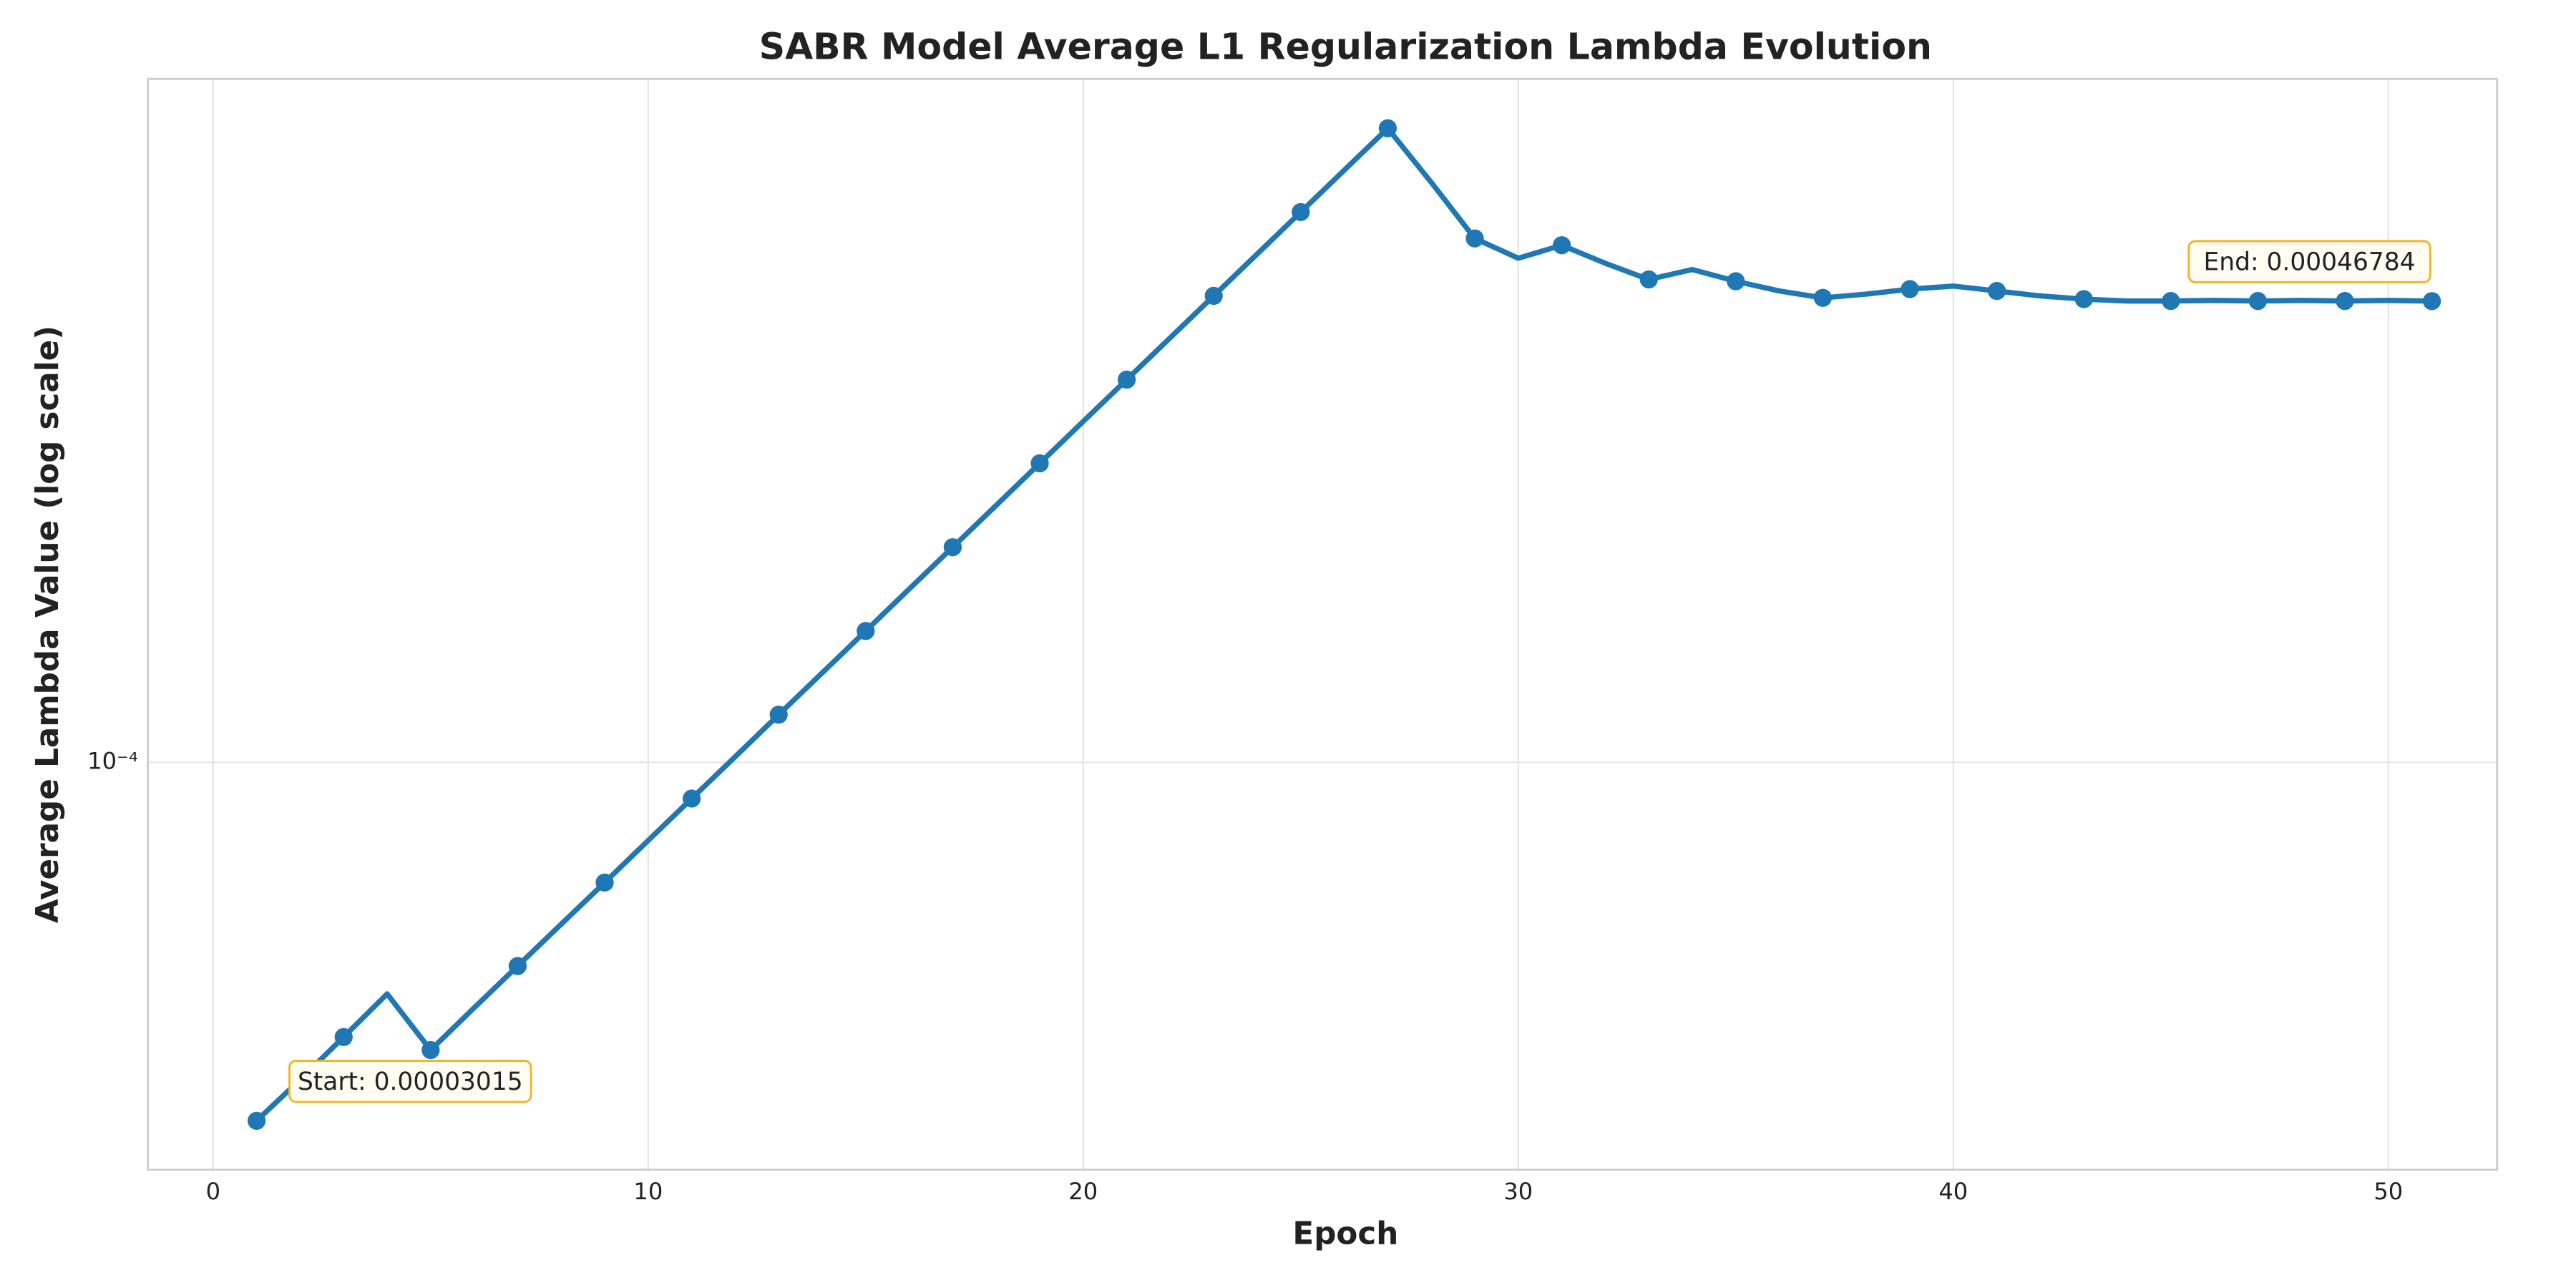  I want to click on x-tick-label: 40, so click(1953, 1191).